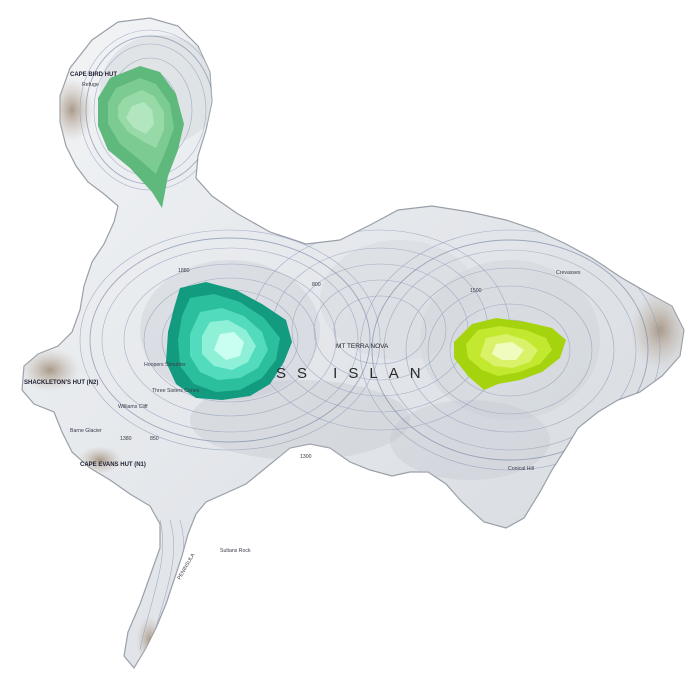 The height and width of the screenshot is (694, 700). Describe the element at coordinates (165, 365) in the screenshot. I see `place-hoopers-shoulder: Hoopers Shoulder` at that location.